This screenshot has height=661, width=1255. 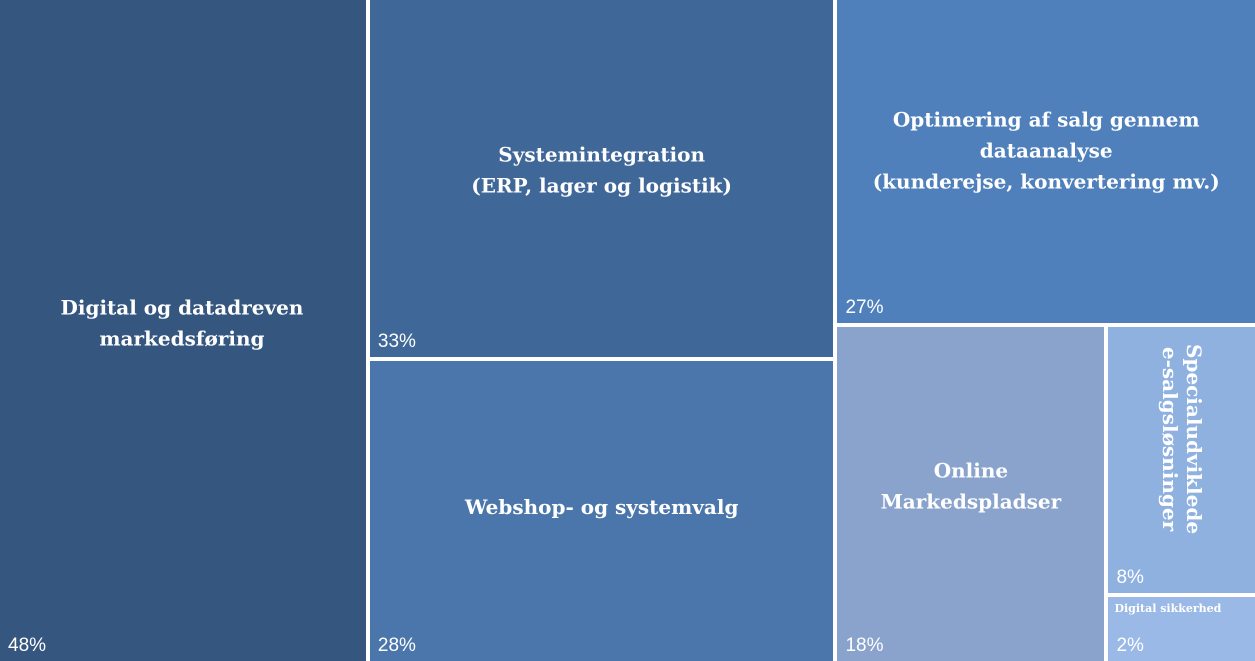 I want to click on value-label: 33%, so click(x=396, y=341).